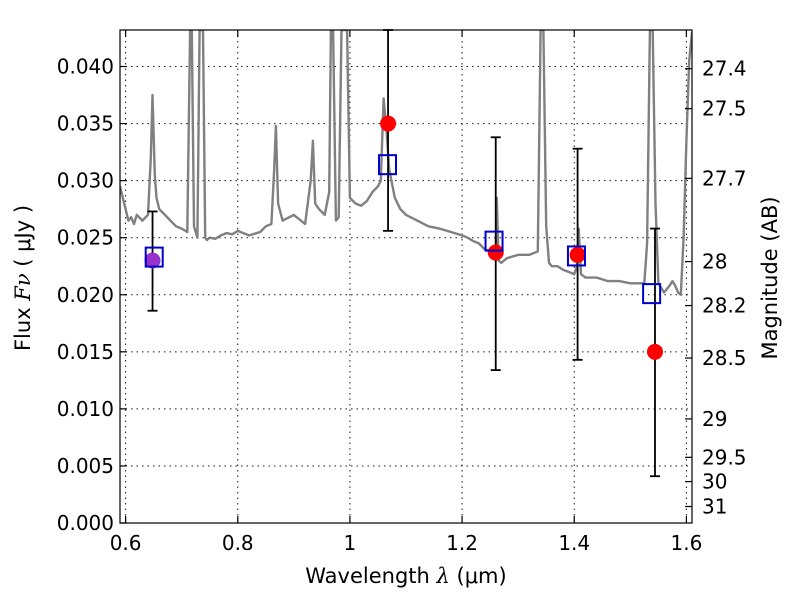 The height and width of the screenshot is (600, 800). What do you see at coordinates (85, 523) in the screenshot?
I see `y-tick-label-0: 0.000` at bounding box center [85, 523].